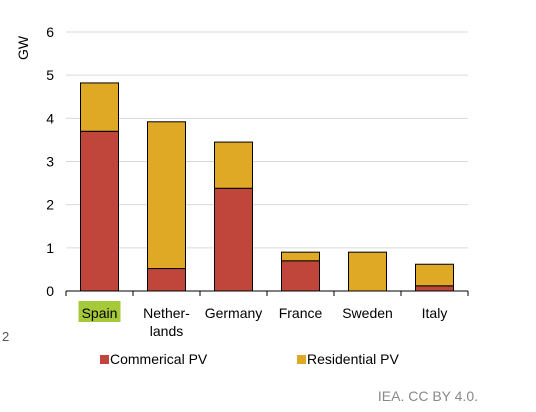 The image size is (536, 412). I want to click on category-highlight, so click(99, 311).